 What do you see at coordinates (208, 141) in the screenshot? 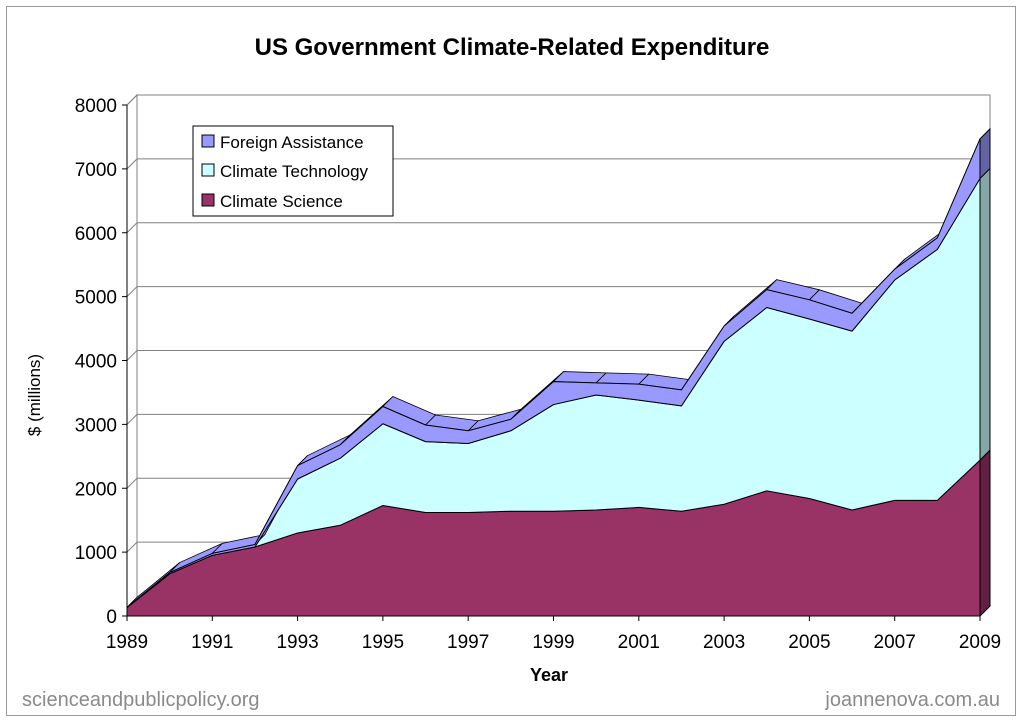
I see `legend-swatch-foreign-assistance` at bounding box center [208, 141].